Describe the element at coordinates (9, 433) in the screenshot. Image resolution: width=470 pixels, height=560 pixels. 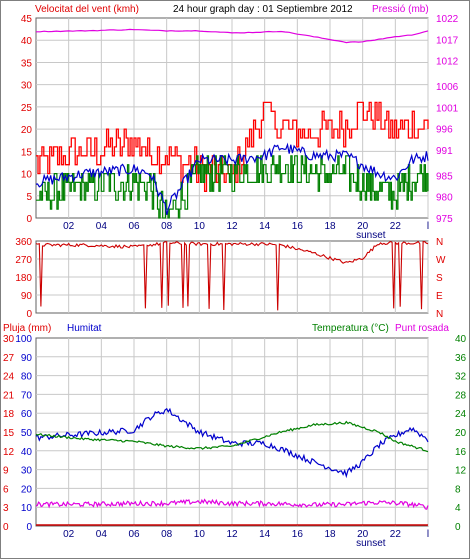
I see `rain-tick-label: 15` at that location.